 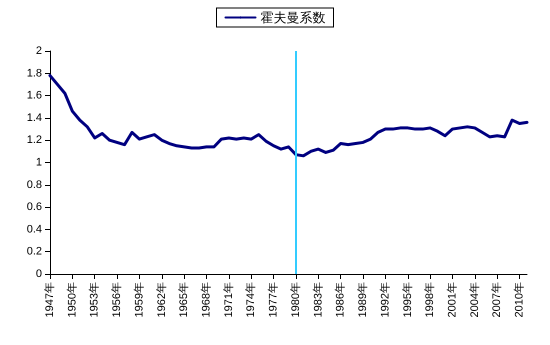 What do you see at coordinates (34, 73) in the screenshot?
I see `y-tick-label: 1.8` at bounding box center [34, 73].